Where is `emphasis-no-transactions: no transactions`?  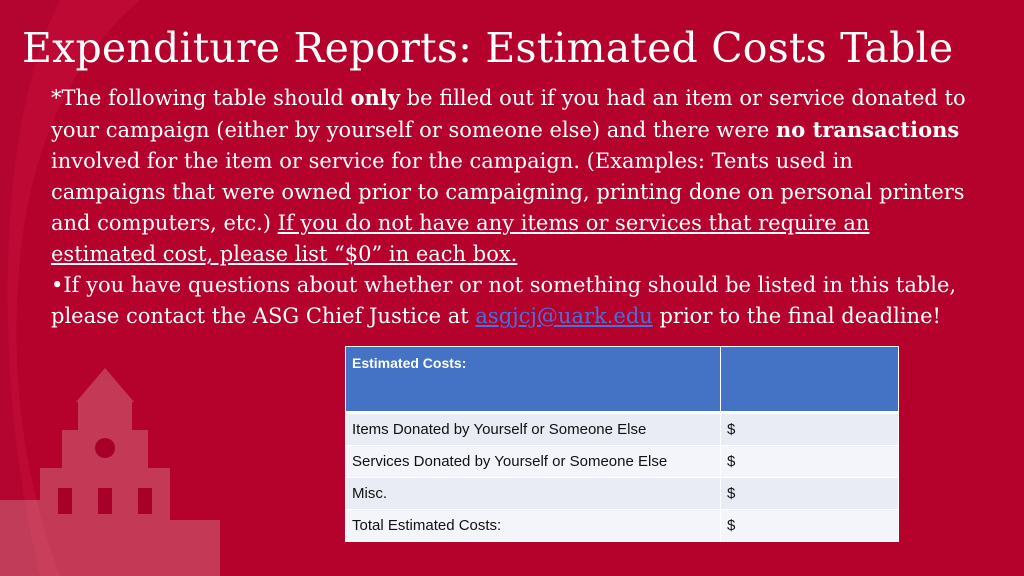
emphasis-no-transactions: no transactions is located at coordinates (867, 129).